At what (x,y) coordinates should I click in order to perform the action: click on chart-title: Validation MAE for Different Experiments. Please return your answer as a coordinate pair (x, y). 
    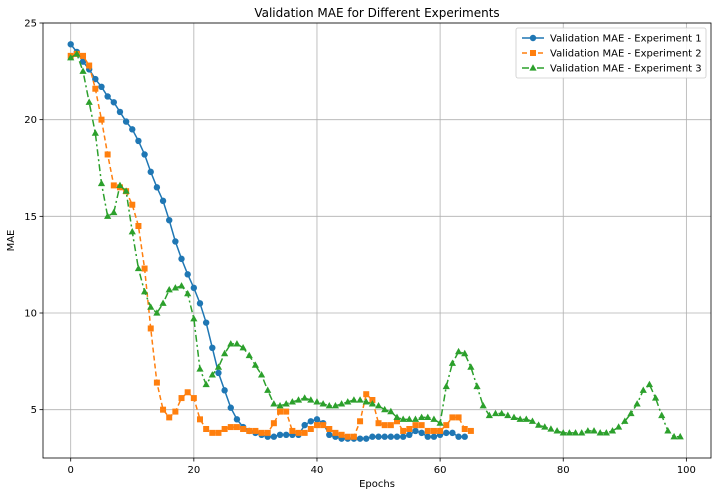
    Looking at the image, I should click on (376, 13).